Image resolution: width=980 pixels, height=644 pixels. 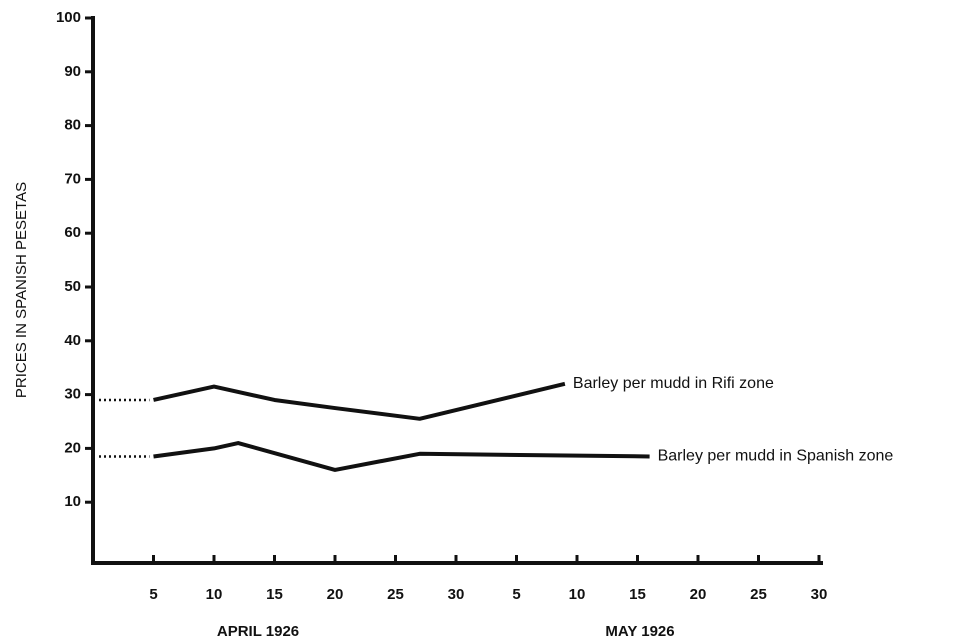 I want to click on y-tick-label: 100, so click(x=68, y=17).